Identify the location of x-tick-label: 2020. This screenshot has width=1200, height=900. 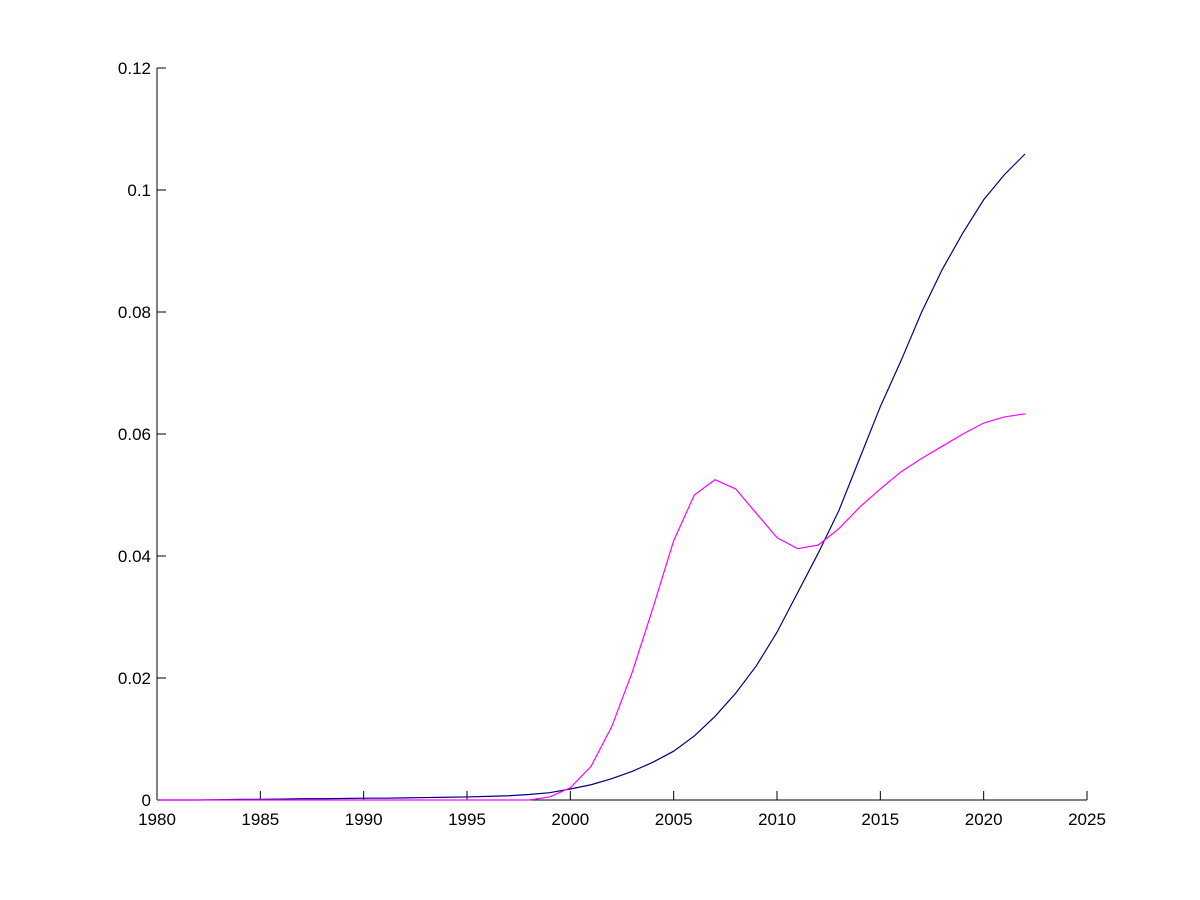
(984, 819).